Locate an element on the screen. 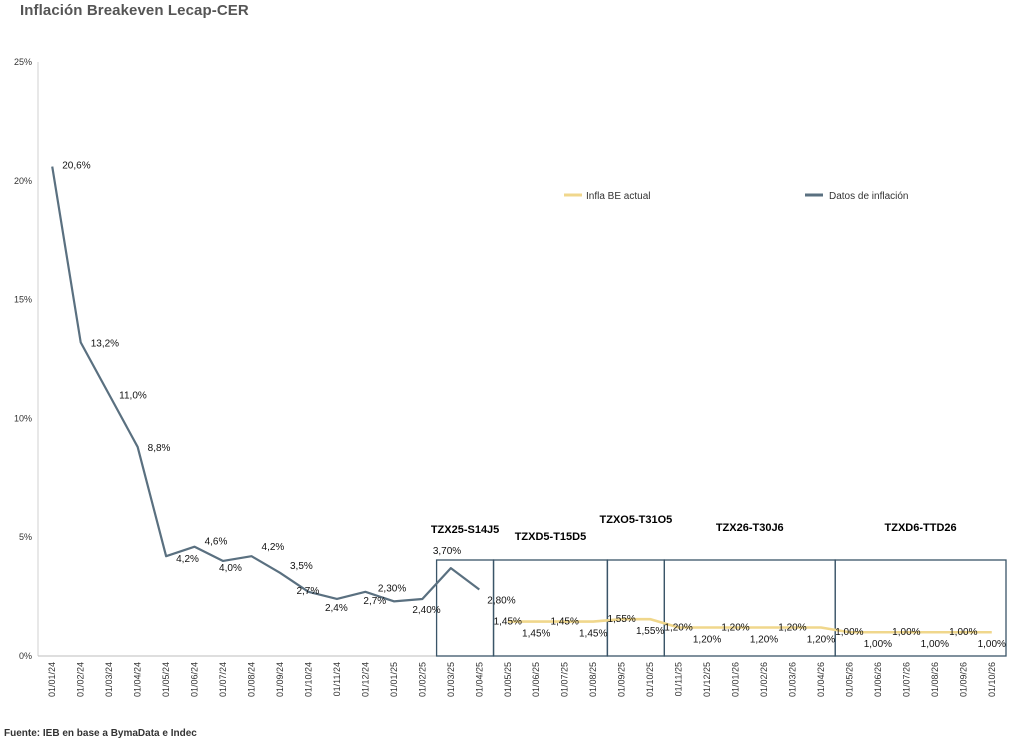 This screenshot has height=743, width=1013. x-tick-label: 01/08/25 is located at coordinates (593, 679).